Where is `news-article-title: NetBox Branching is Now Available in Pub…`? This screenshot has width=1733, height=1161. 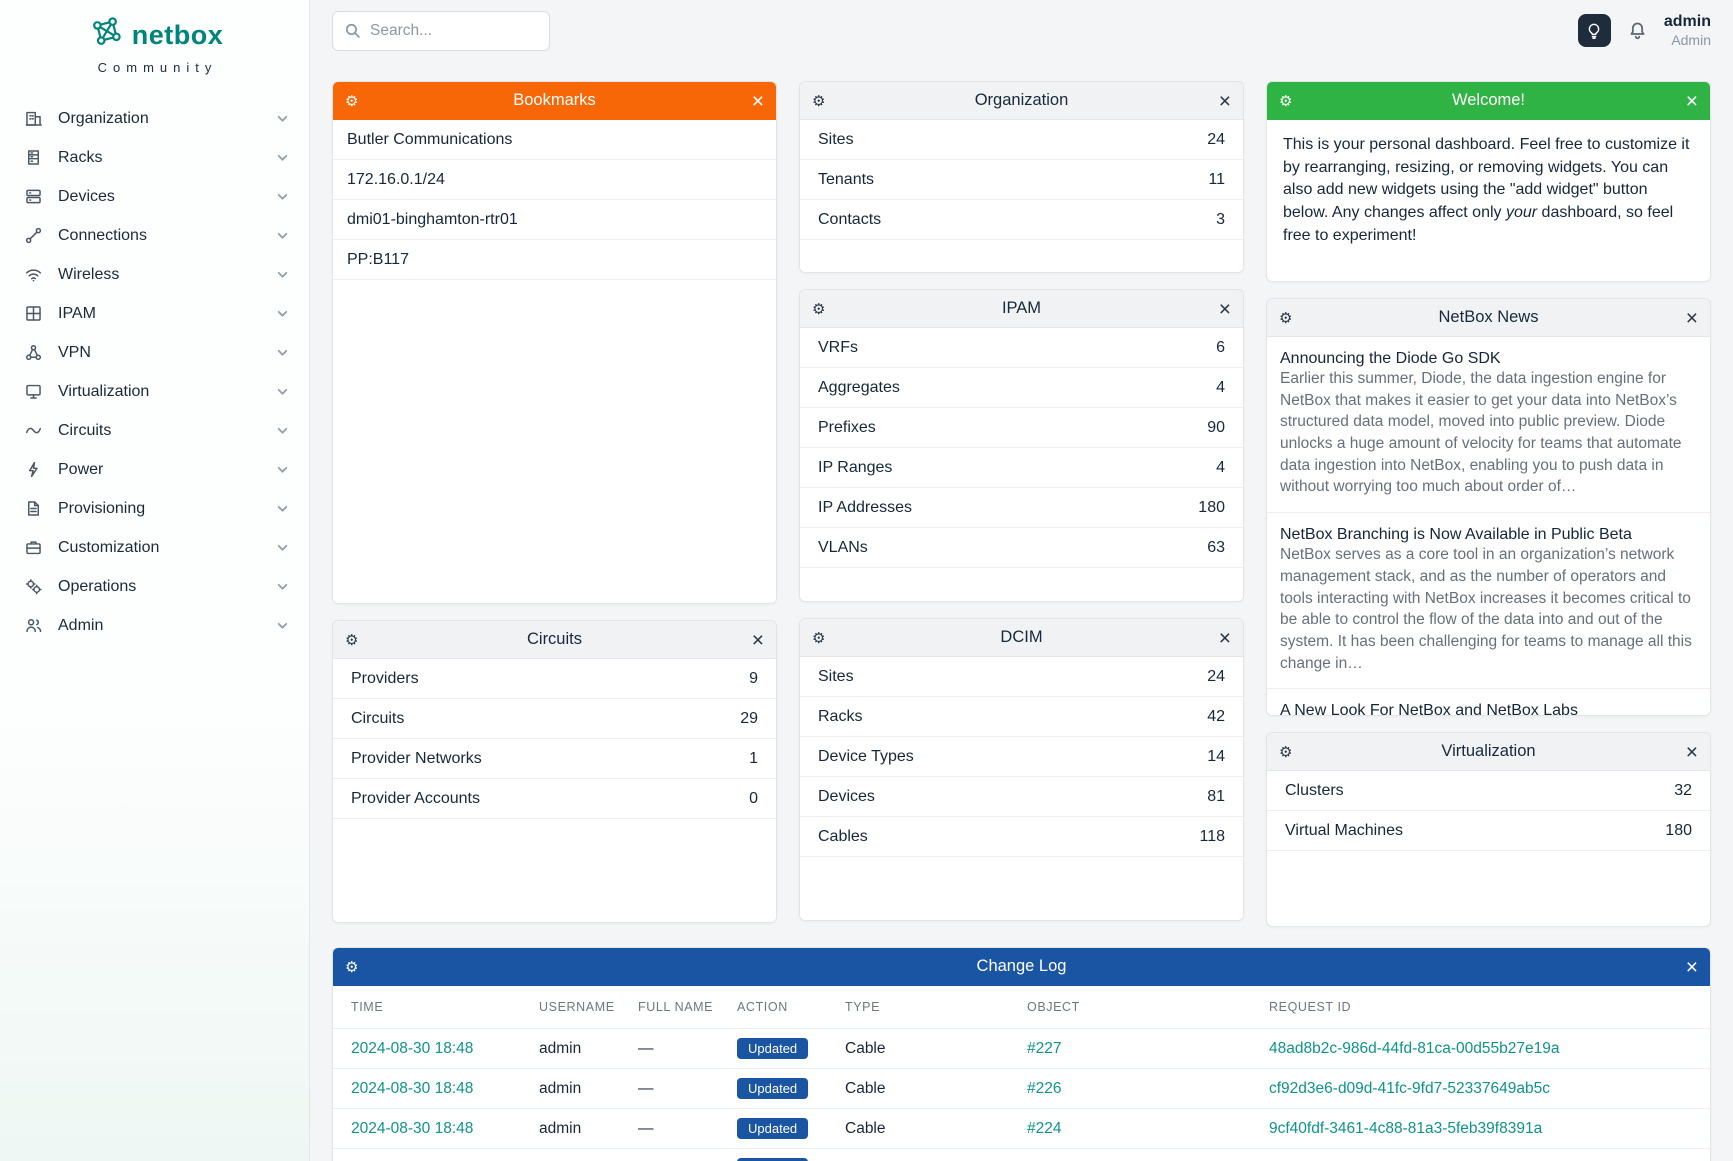 news-article-title: NetBox Branching is Now Available in Pub… is located at coordinates (1456, 535).